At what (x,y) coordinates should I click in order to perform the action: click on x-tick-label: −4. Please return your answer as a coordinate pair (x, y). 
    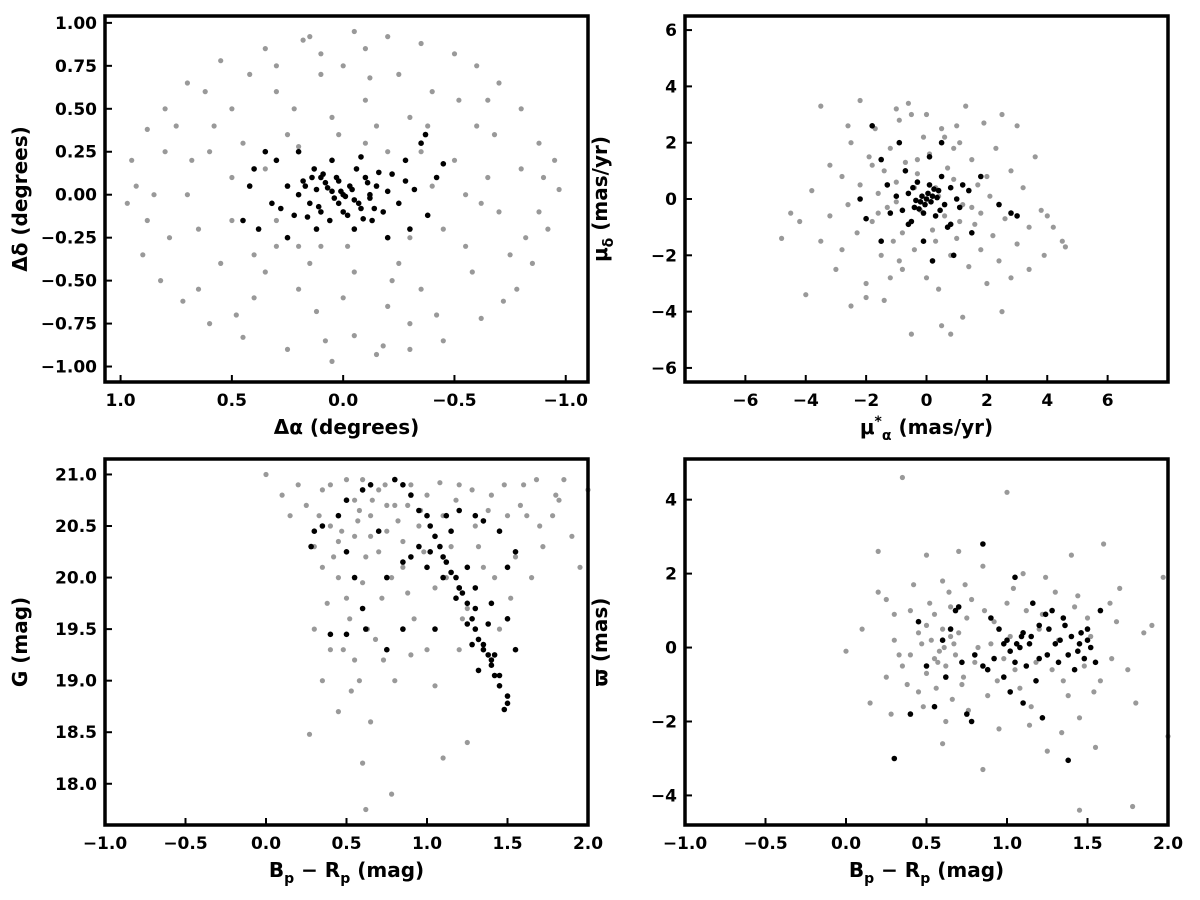
    Looking at the image, I should click on (806, 401).